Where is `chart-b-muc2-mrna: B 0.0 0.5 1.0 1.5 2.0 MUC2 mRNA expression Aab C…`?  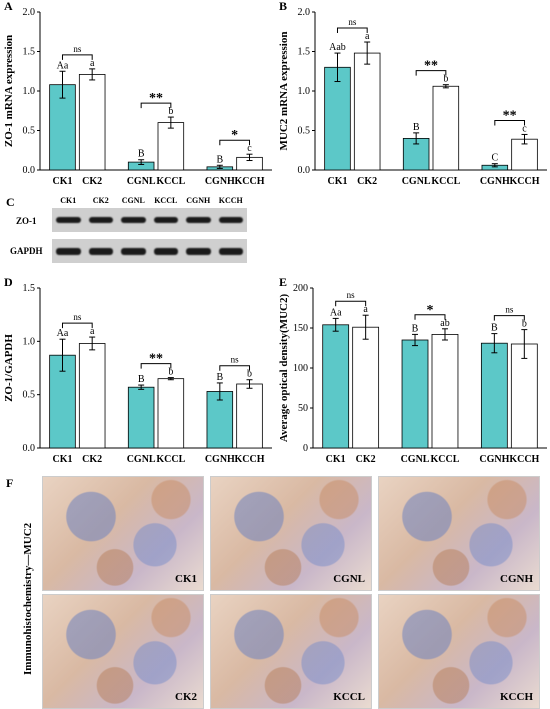
chart-b-muc2-mrna: B 0.0 0.5 1.0 1.5 2.0 MUC2 mRNA expression Aab C… is located at coordinates (412, 93).